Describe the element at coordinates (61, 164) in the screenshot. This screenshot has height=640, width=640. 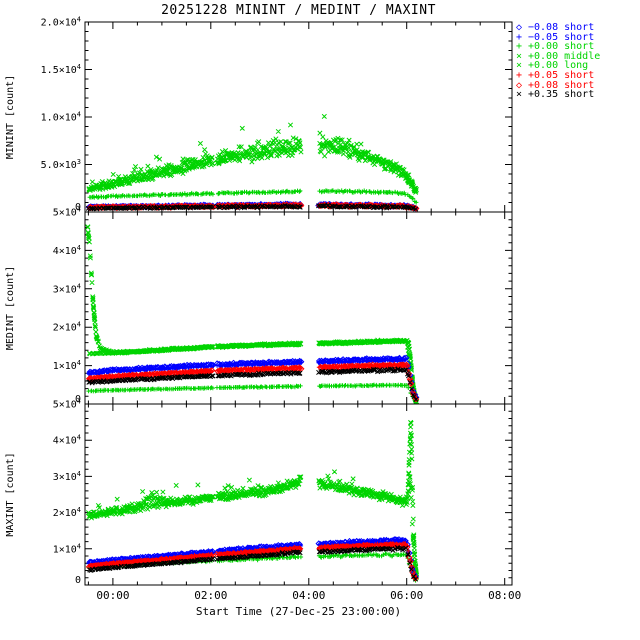
I see `y-tick-label-MININT: 5.0×103` at that location.